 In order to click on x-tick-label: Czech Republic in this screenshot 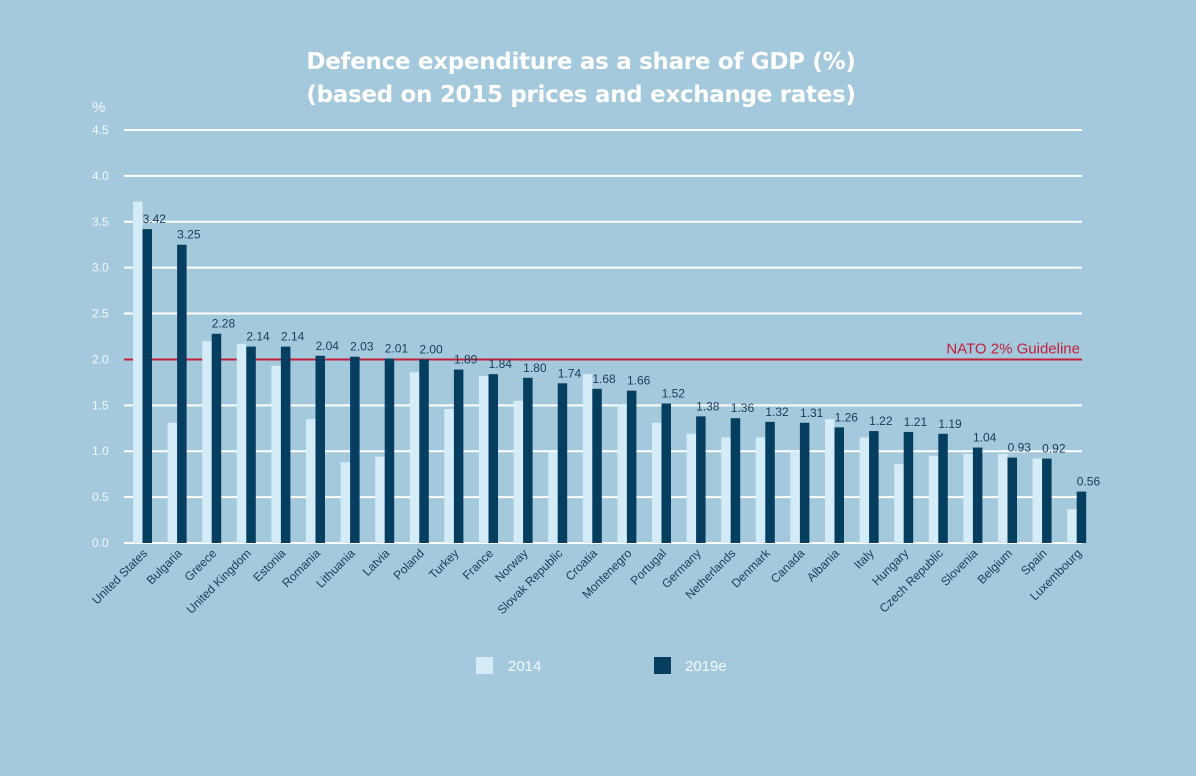, I will do `click(911, 580)`.